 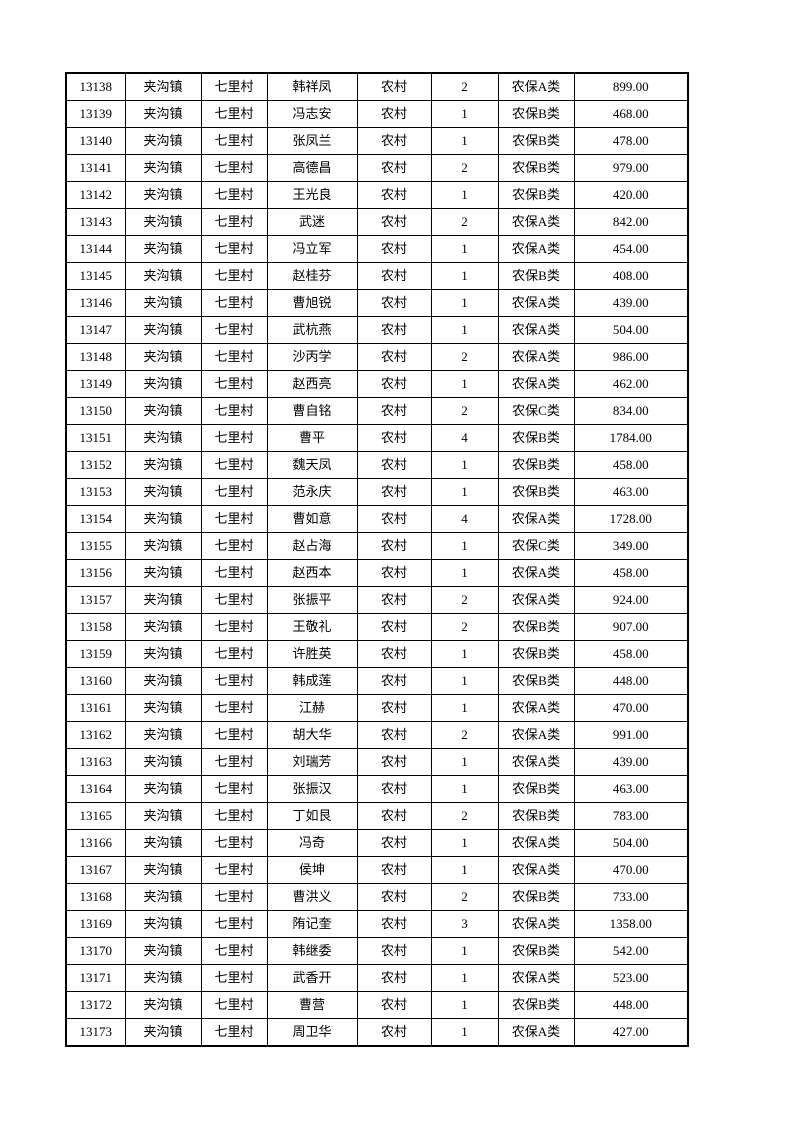 What do you see at coordinates (312, 222) in the screenshot?
I see `cell-name: 武迷` at bounding box center [312, 222].